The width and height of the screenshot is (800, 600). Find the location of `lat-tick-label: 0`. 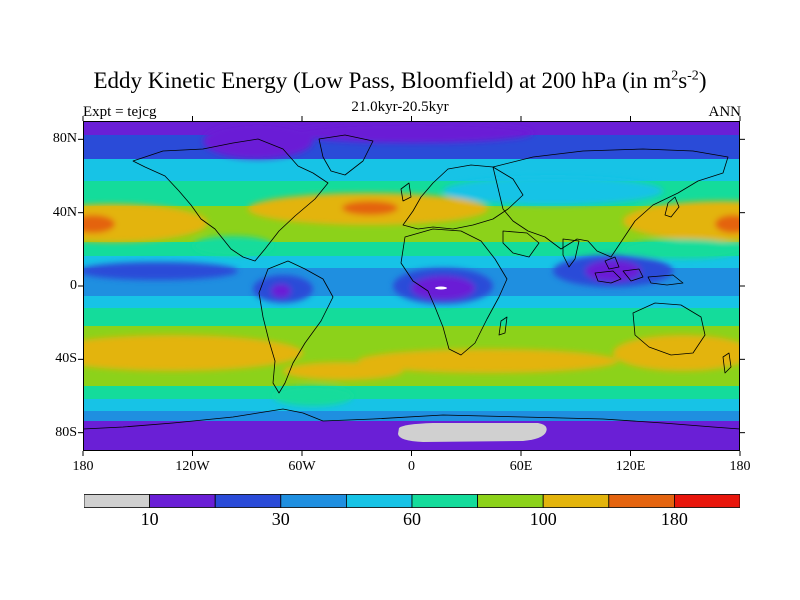

lat-tick-label: 0 is located at coordinates (73, 285).